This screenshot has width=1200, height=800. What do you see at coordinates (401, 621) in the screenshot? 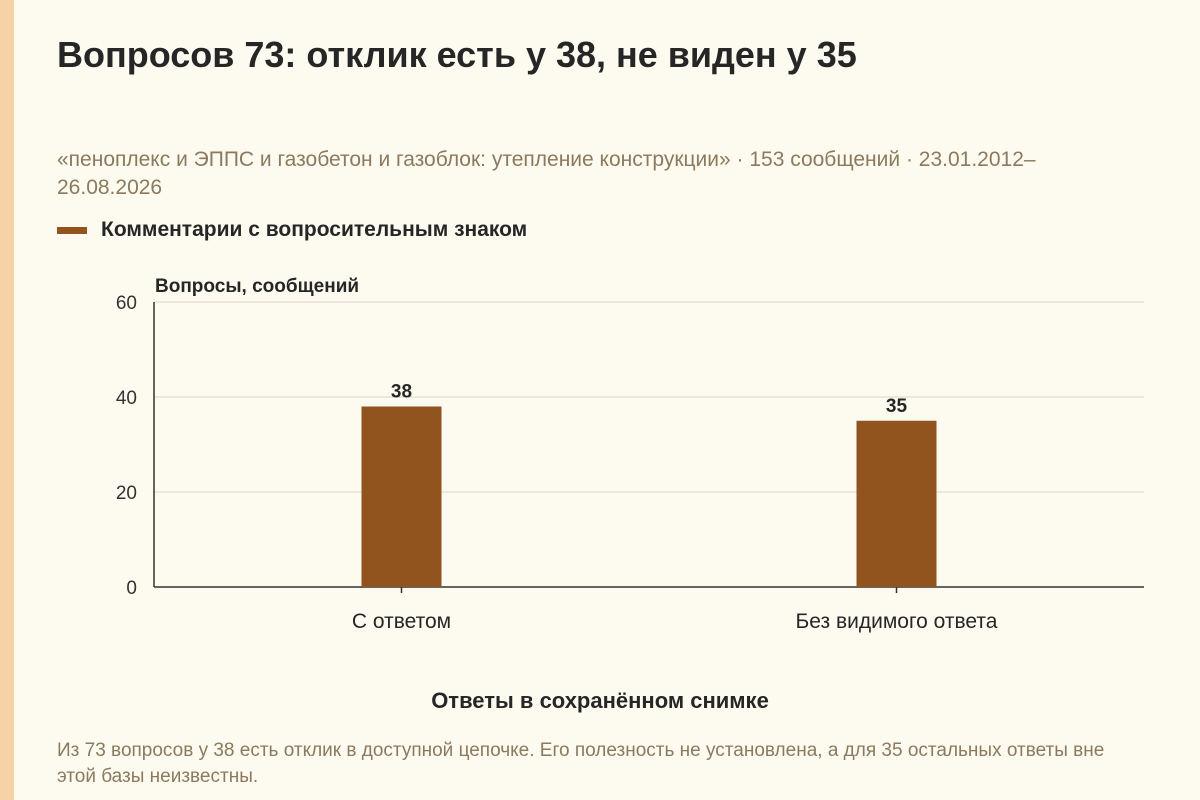
I see `x-tick-label: С ответом` at bounding box center [401, 621].